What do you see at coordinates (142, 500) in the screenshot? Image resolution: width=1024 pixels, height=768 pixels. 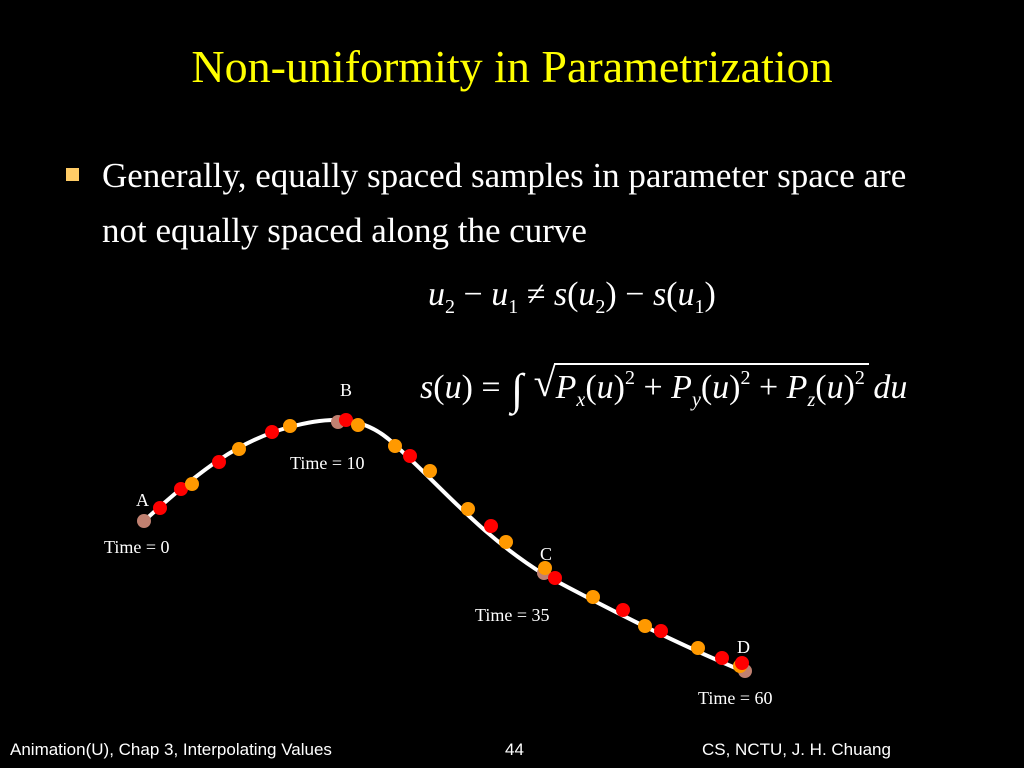 I see `point-label-a: A` at bounding box center [142, 500].